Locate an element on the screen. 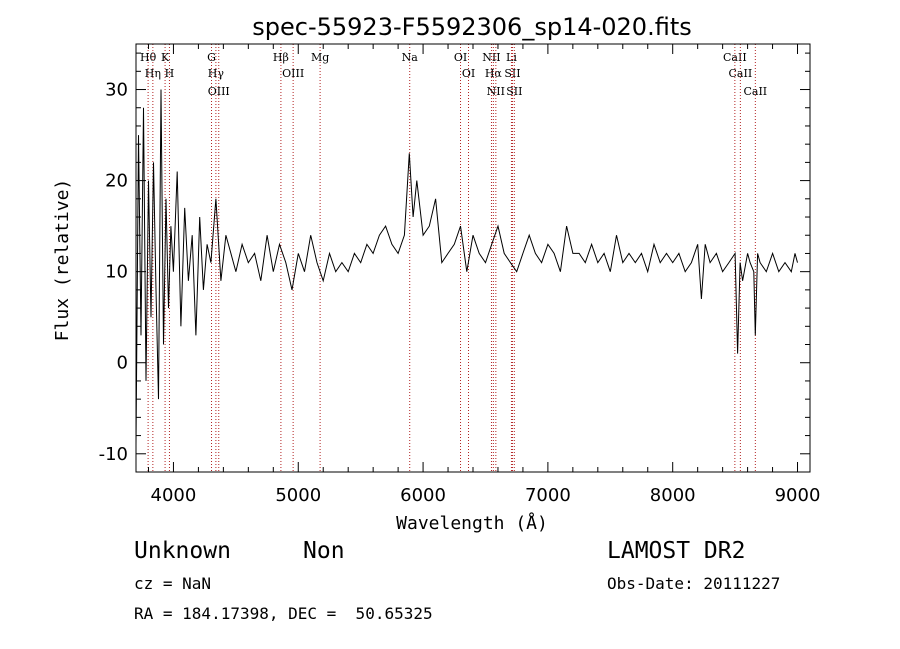  survey-name: LAMOST DR2 is located at coordinates (676, 551).